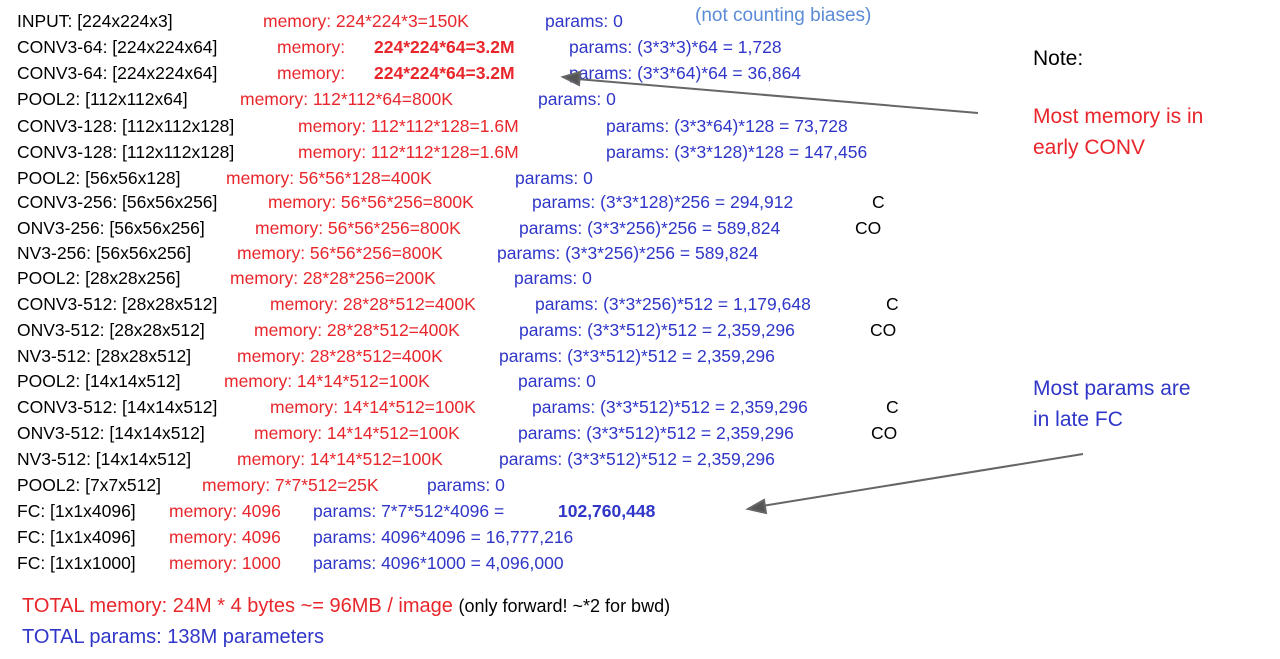 The width and height of the screenshot is (1280, 659). I want to click on layer-label: ONV3-512: [14x14x512], so click(111, 433).